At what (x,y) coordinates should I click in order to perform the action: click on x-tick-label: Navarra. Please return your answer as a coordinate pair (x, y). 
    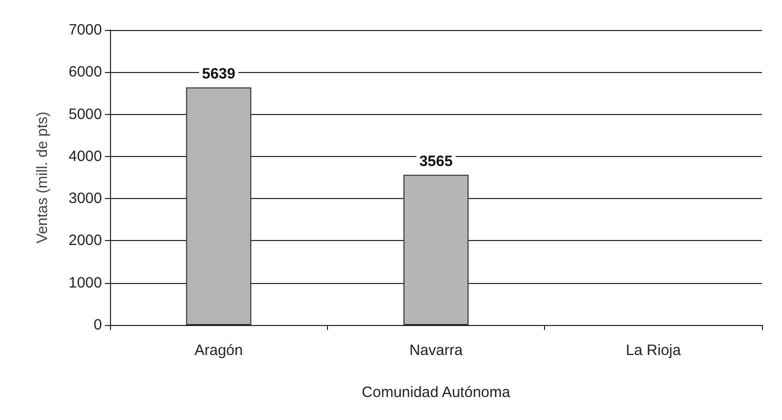
    Looking at the image, I should click on (436, 350).